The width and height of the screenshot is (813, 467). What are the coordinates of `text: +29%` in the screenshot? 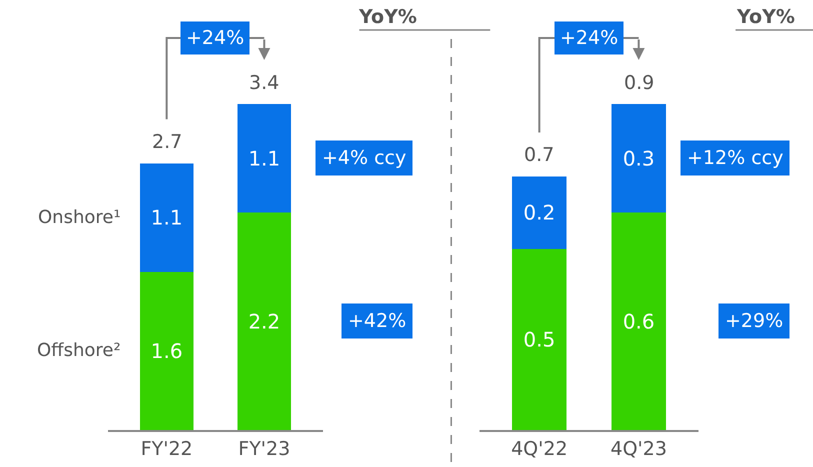 It's located at (754, 321).